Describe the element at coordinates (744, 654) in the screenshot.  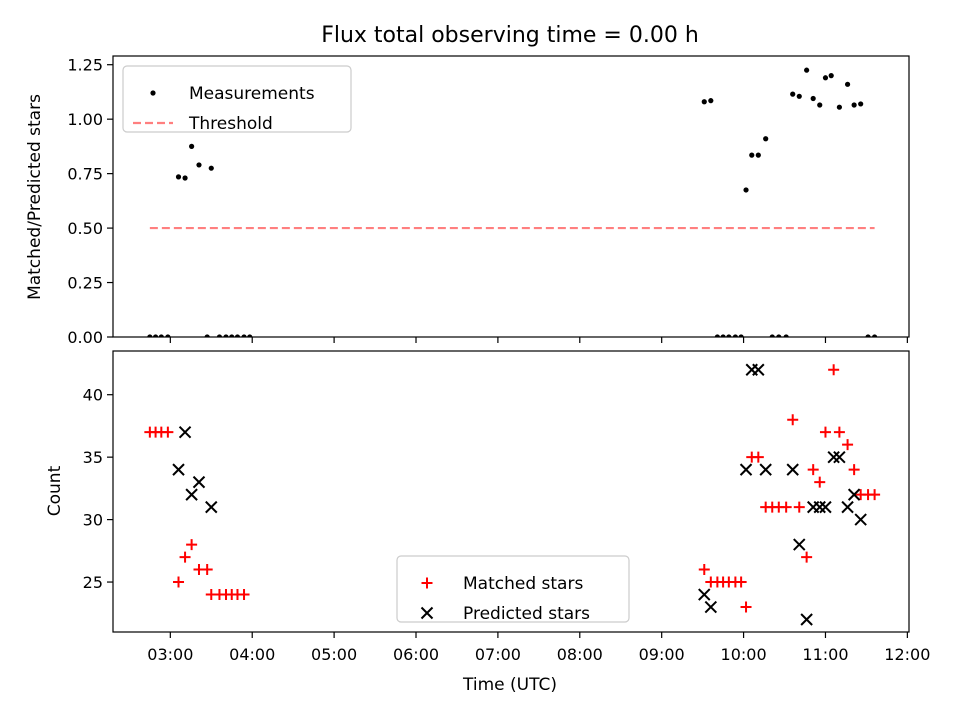
I see `x-tick-label: 10:00` at that location.